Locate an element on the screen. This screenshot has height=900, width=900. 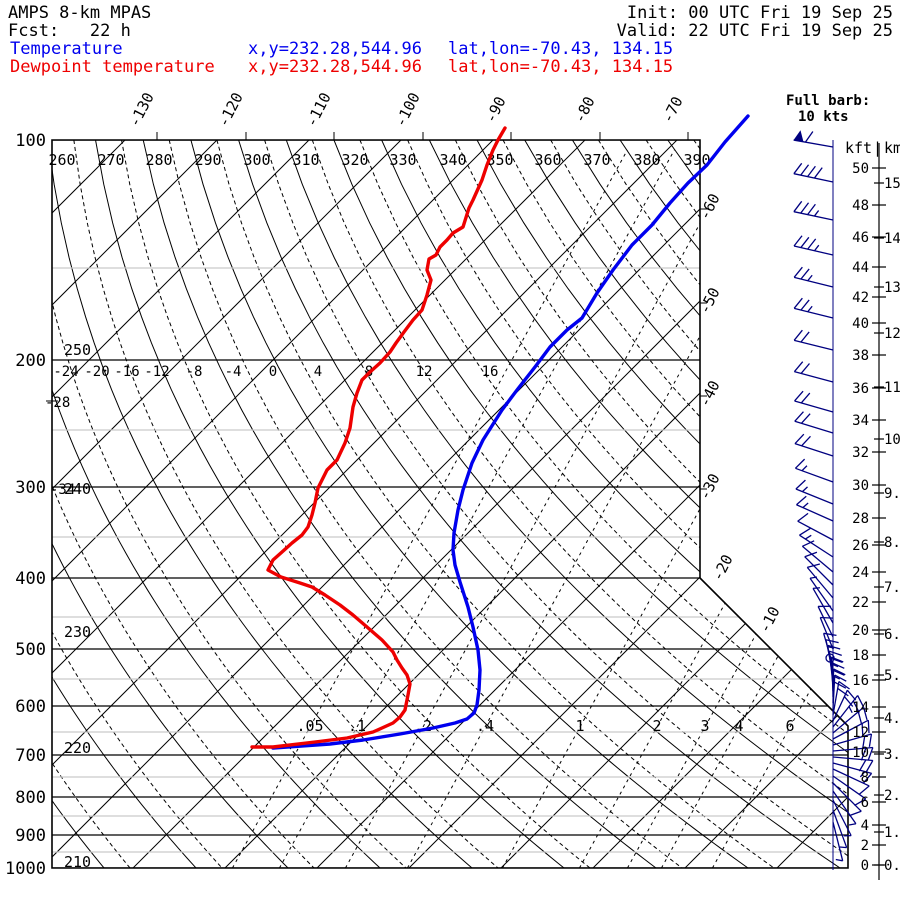
theta-label-left: 250 is located at coordinates (77, 350).